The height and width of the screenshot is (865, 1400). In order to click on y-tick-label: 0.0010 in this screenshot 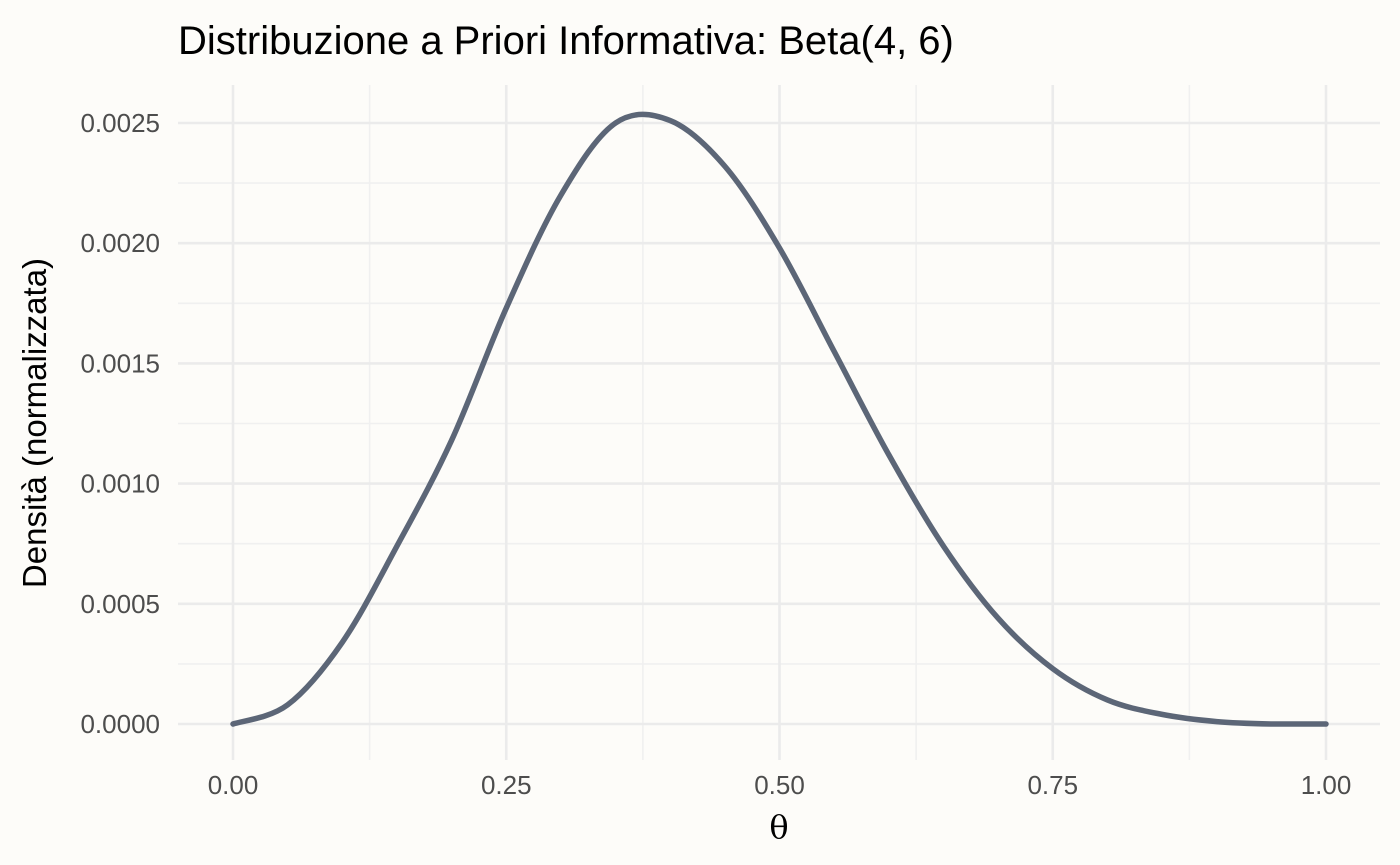, I will do `click(120, 484)`.